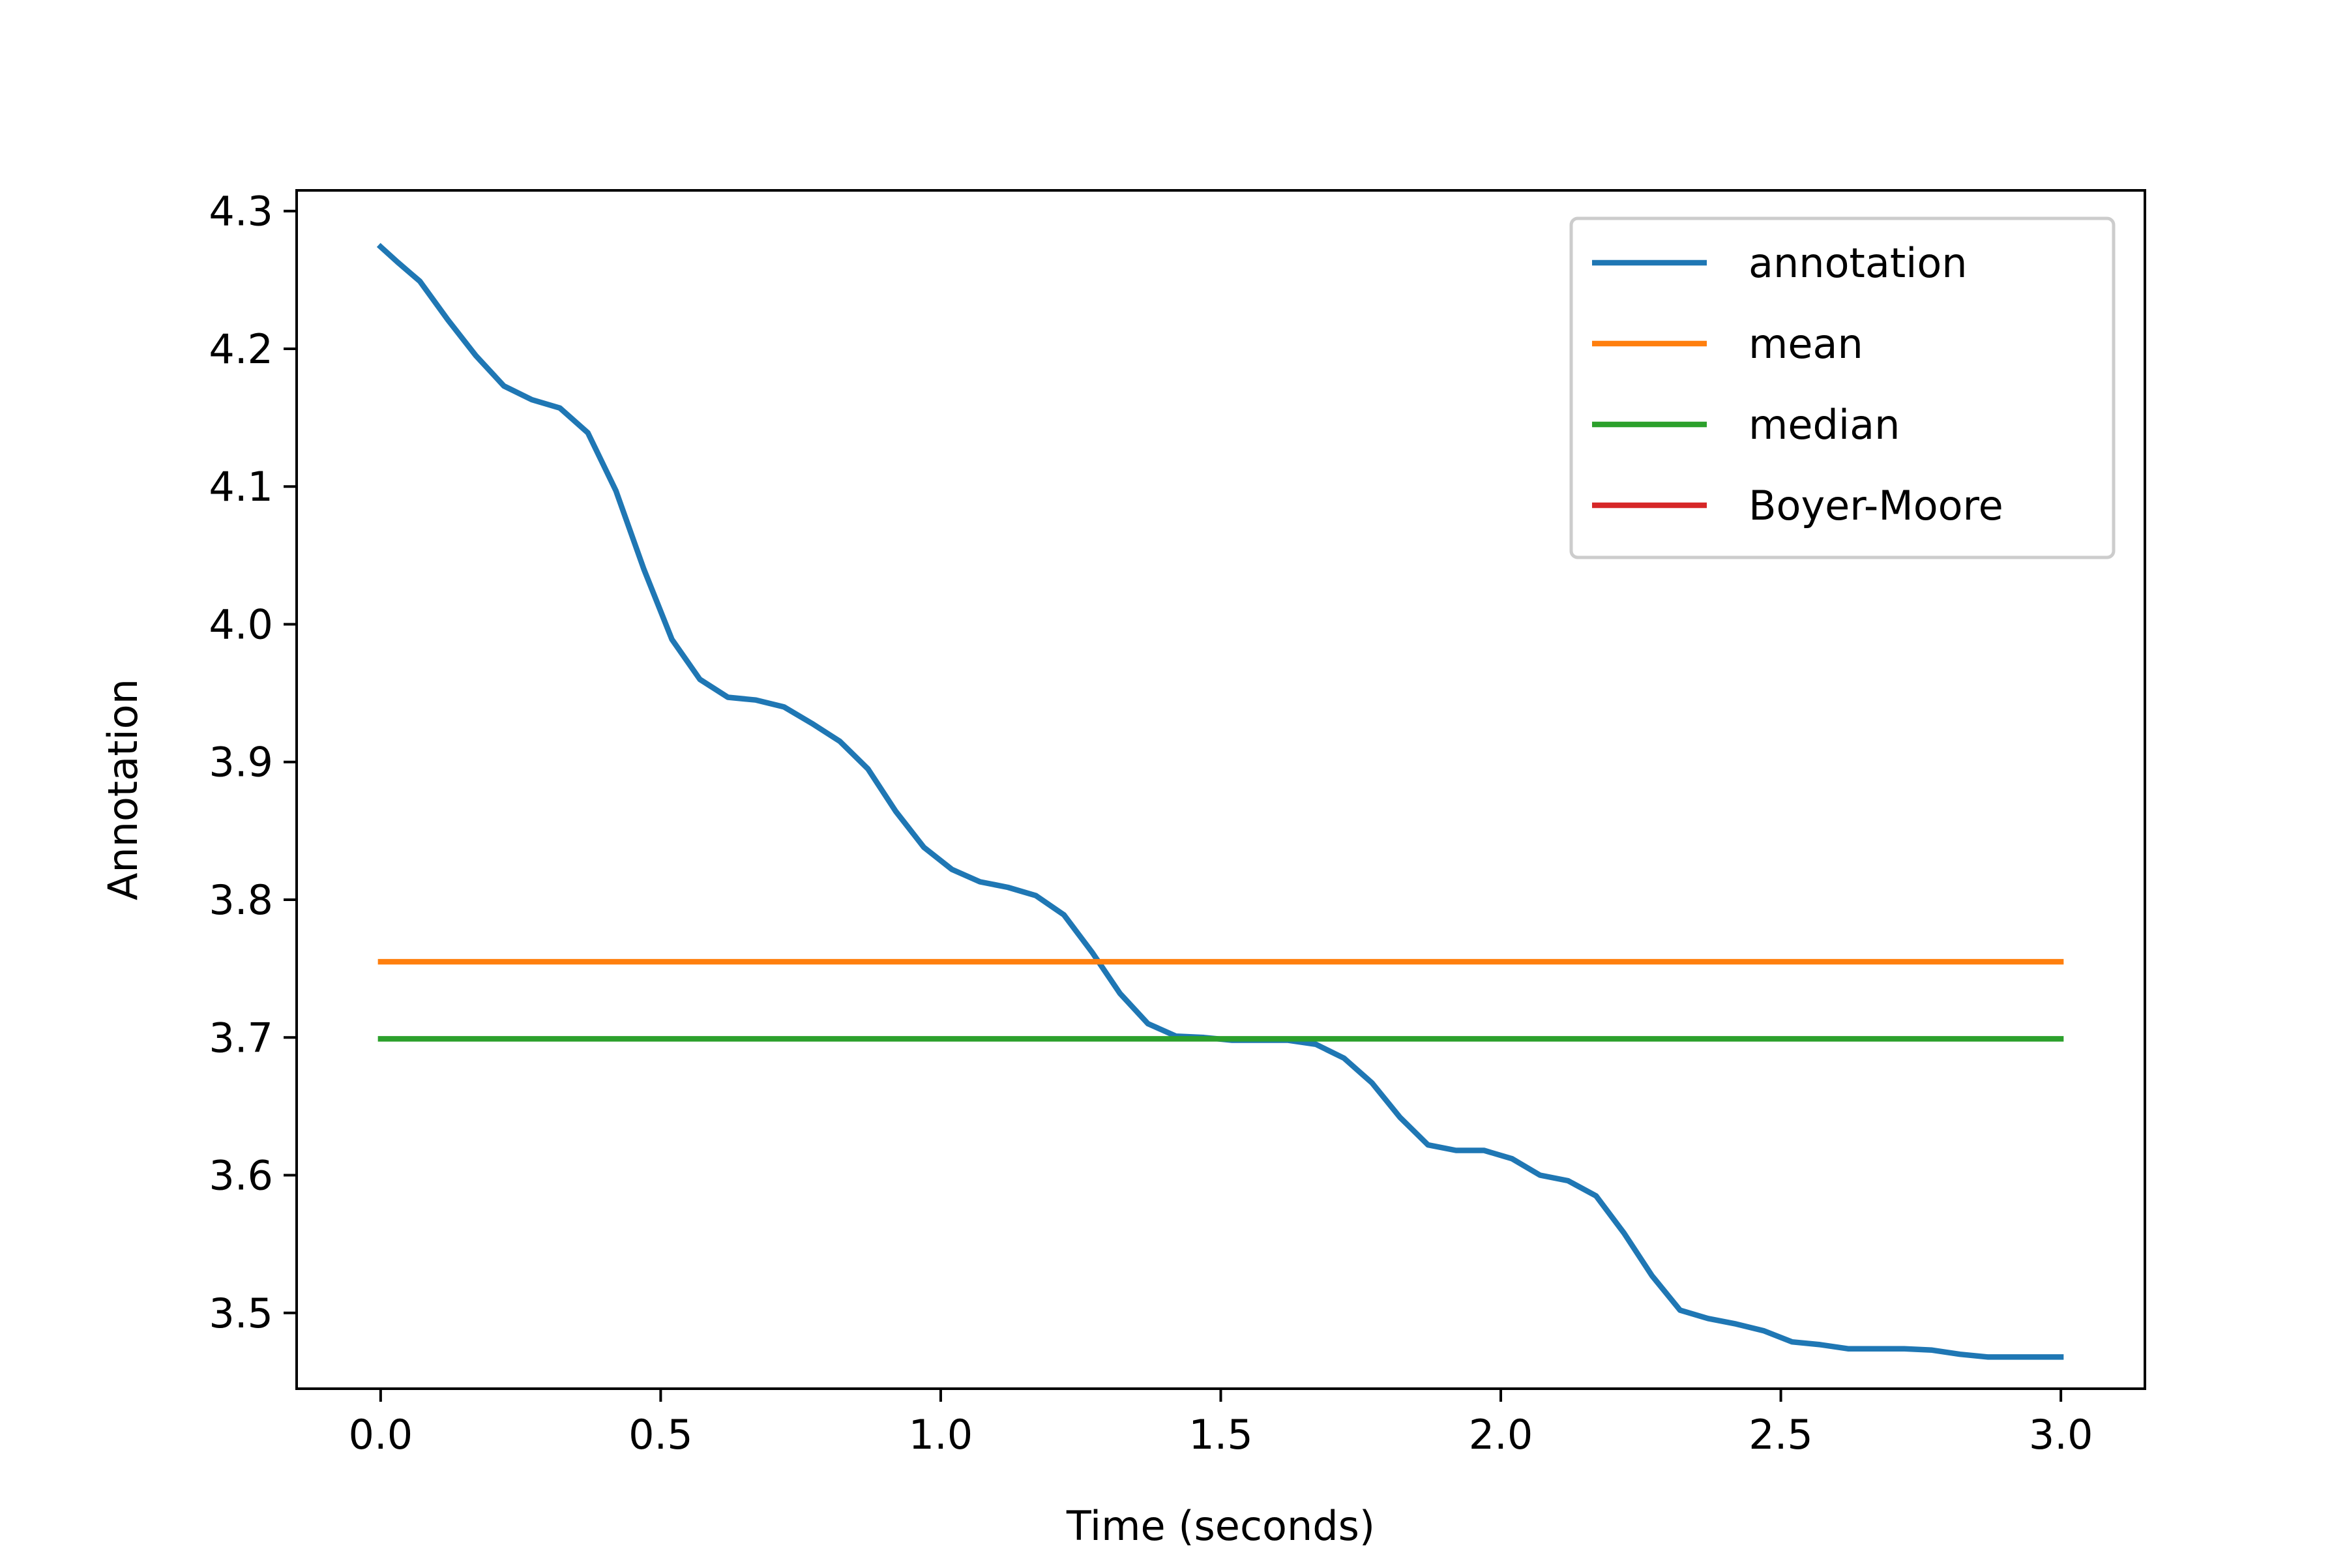 The height and width of the screenshot is (1568, 2347). I want to click on y-axis-ticks: 3.5 3.6 3.7 3.8 3.9 4.0 4.1 4.2 4.3, so click(253, 763).